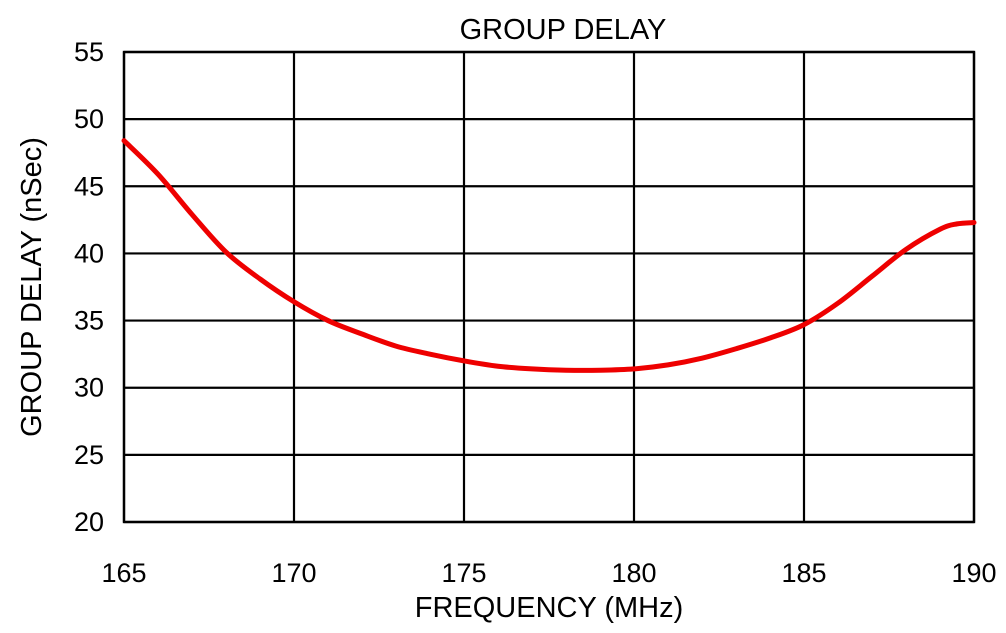 This screenshot has width=1006, height=633. Describe the element at coordinates (633, 573) in the screenshot. I see `x-tick-label-3: 180` at that location.